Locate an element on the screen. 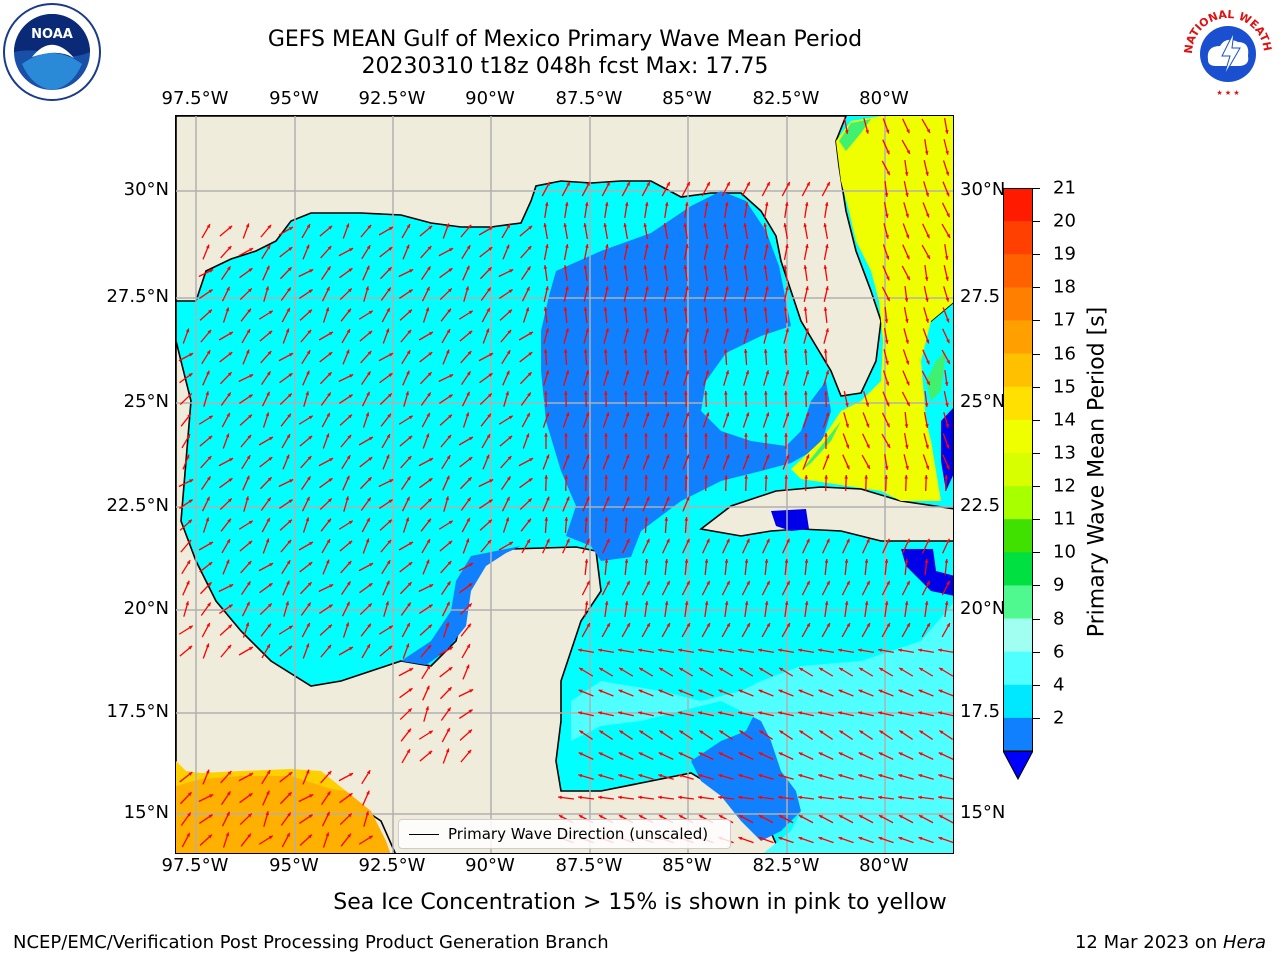 Image resolution: width=1280 pixels, height=960 pixels. lon-tick-label-bottom: 85°W is located at coordinates (687, 865).